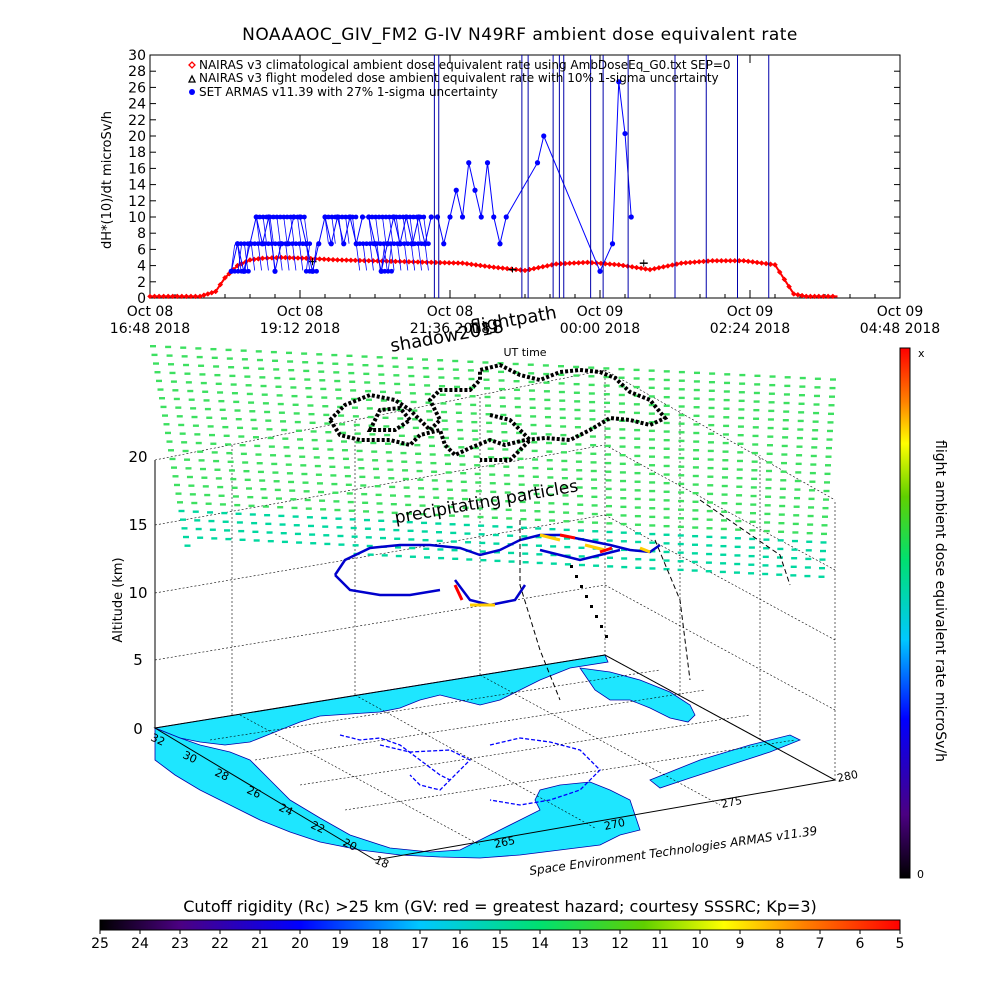 The height and width of the screenshot is (1000, 1000). What do you see at coordinates (190, 757) in the screenshot?
I see `latitude-tick-label: 30` at bounding box center [190, 757].